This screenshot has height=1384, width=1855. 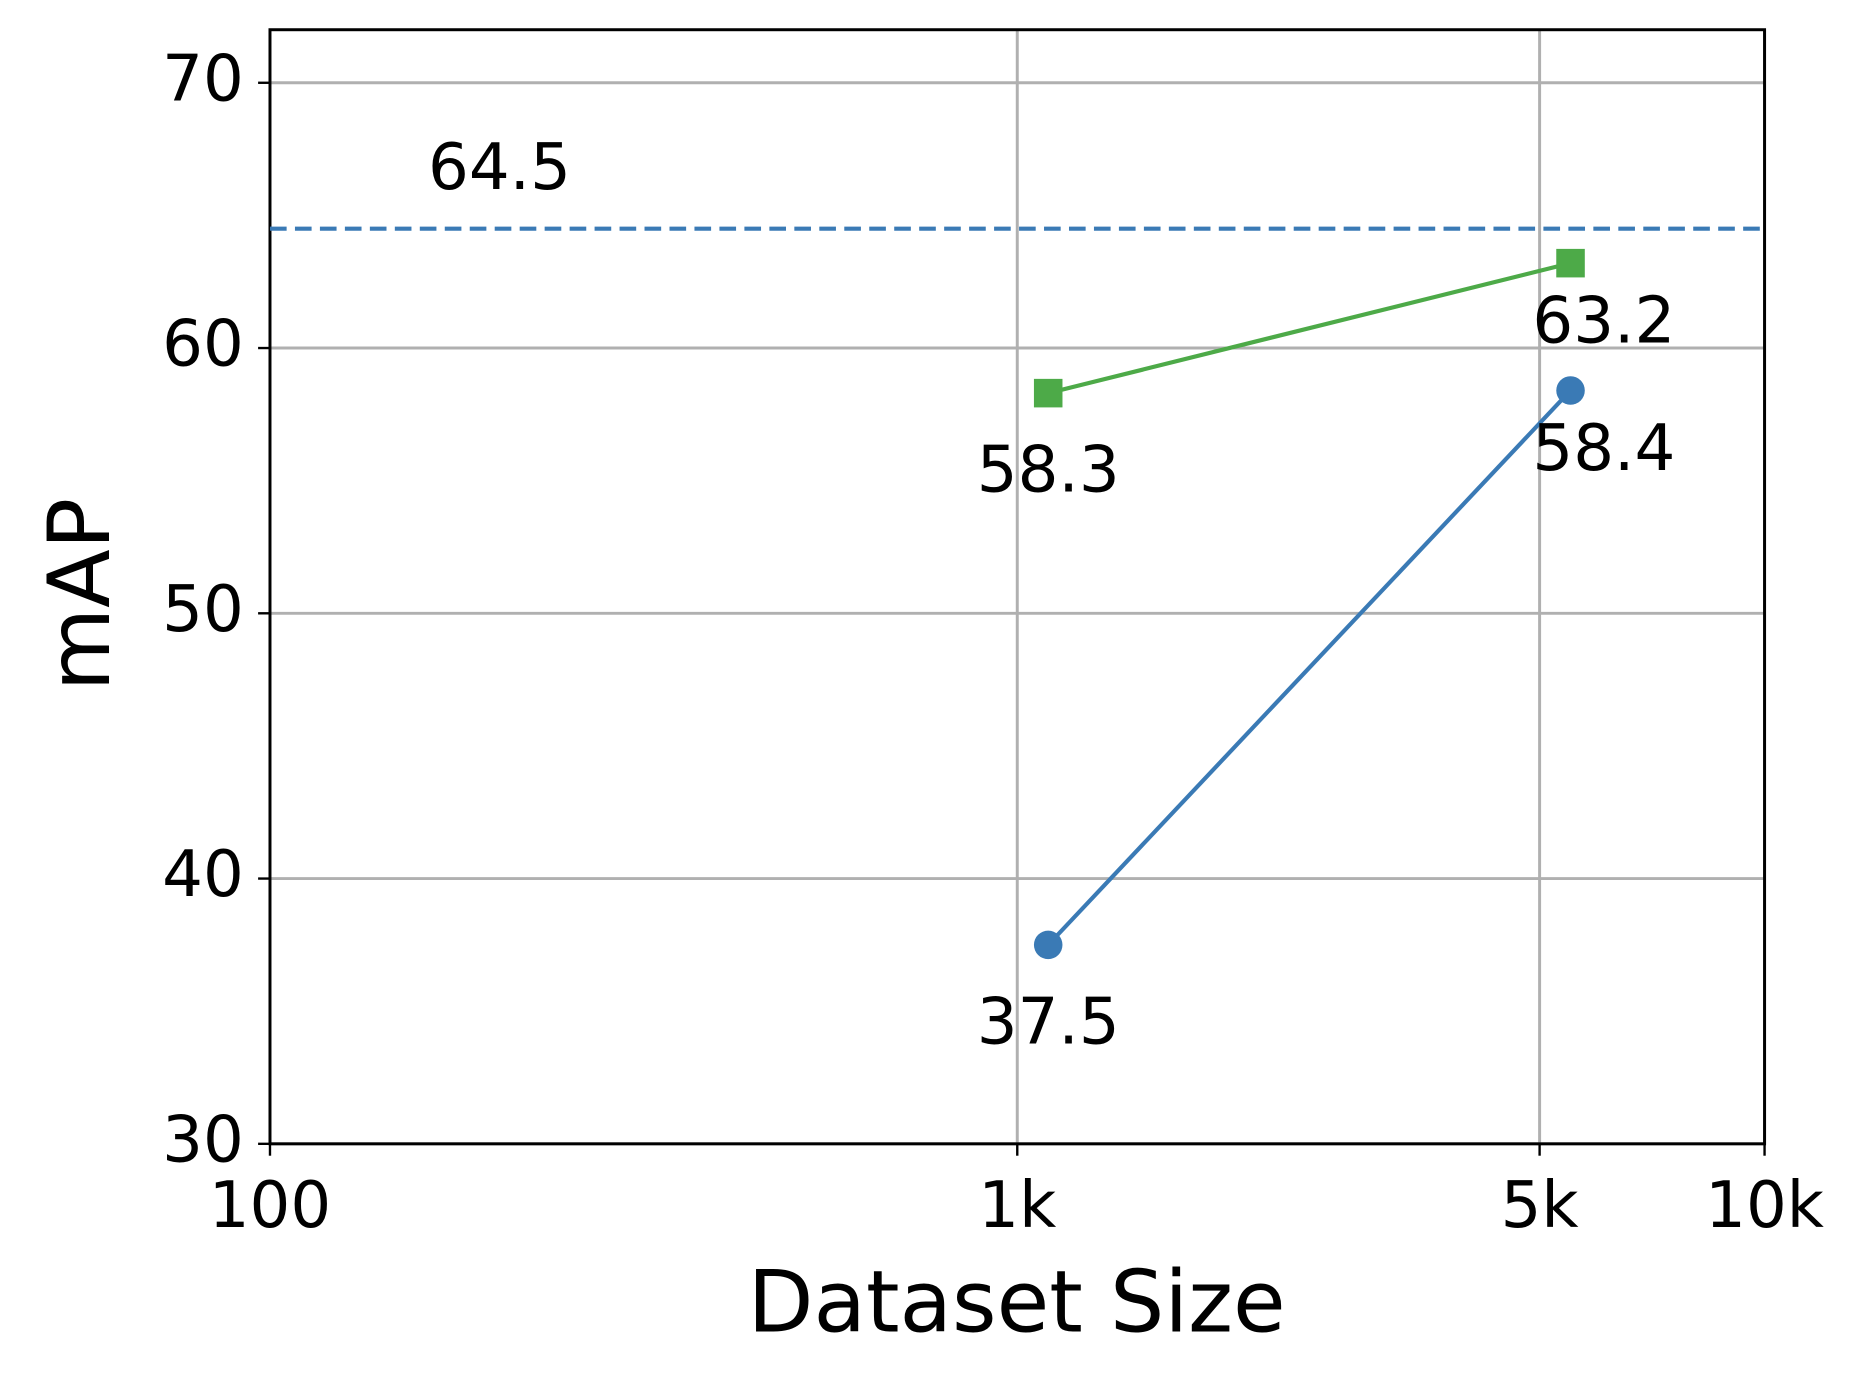 What do you see at coordinates (1017, 1302) in the screenshot?
I see `x-axis-label: Dataset Size` at bounding box center [1017, 1302].